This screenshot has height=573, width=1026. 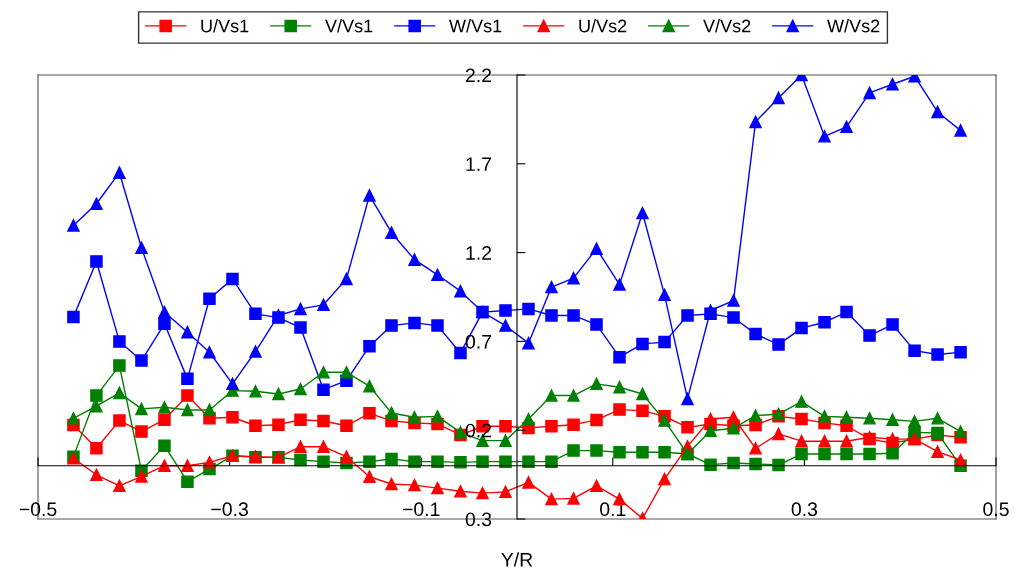 I want to click on x-tick-label: −0.5, so click(x=38, y=509).